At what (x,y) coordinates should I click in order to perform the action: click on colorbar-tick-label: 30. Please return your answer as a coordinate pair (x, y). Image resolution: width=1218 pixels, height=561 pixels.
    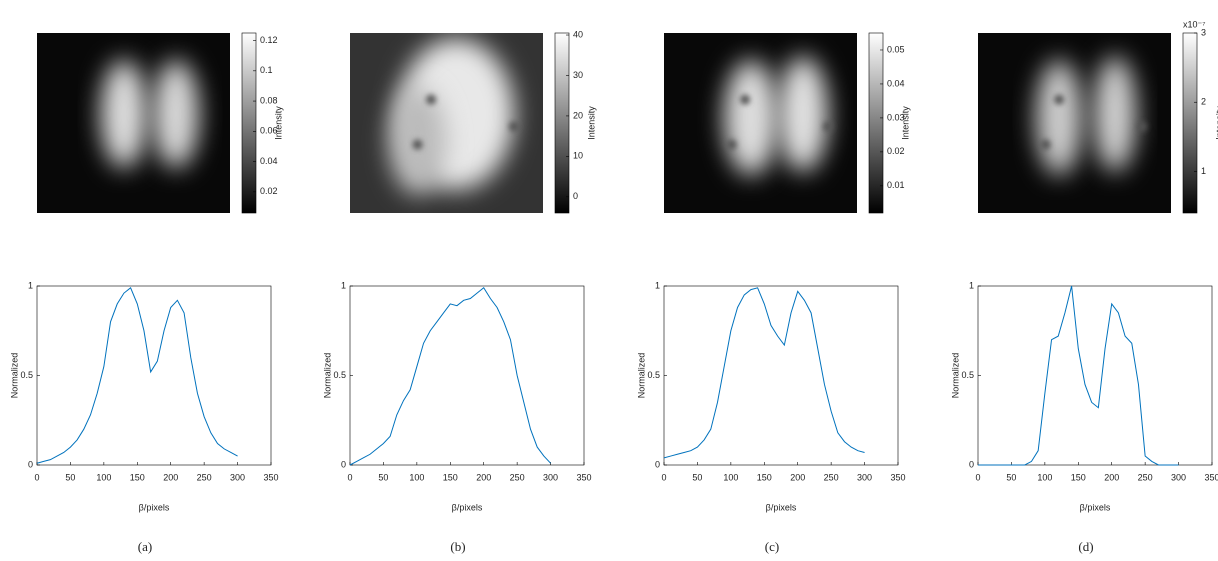
    Looking at the image, I should click on (578, 75).